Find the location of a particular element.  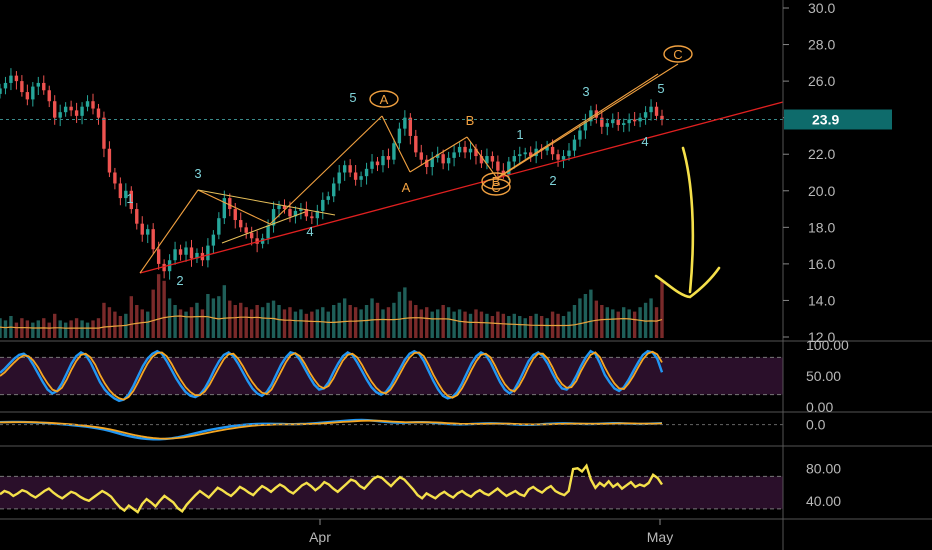

oscillator-line is located at coordinates (331, 488).